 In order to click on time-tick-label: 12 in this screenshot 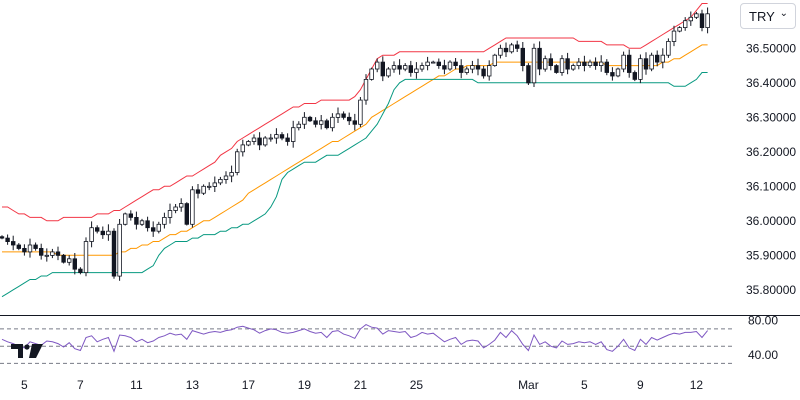, I will do `click(697, 385)`.